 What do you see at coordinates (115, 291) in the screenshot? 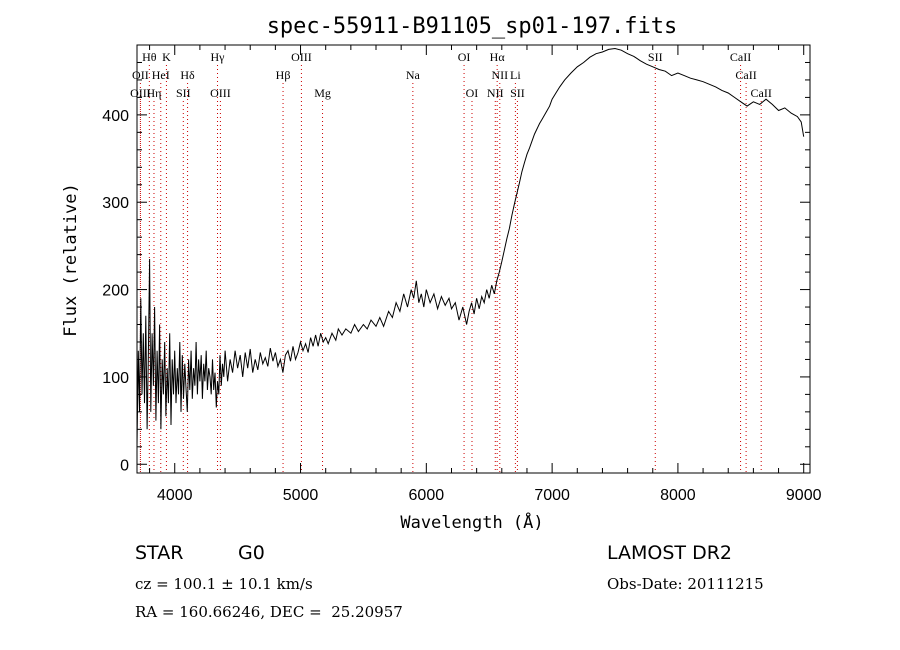
I see `y-tick-label: 200` at bounding box center [115, 291].